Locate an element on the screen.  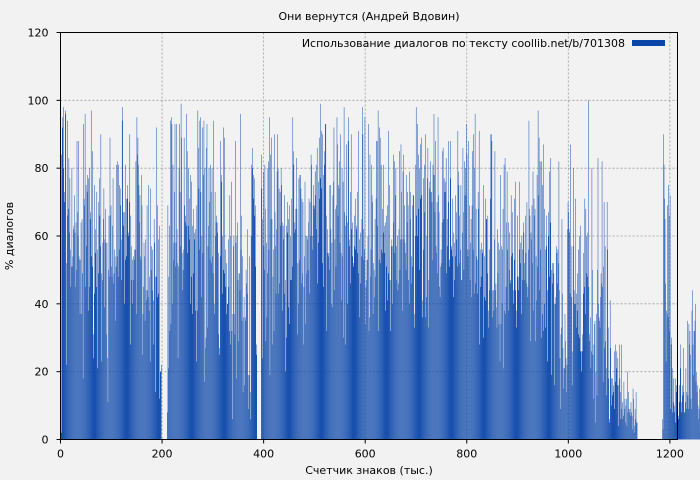
legend-swatch is located at coordinates (648, 43).